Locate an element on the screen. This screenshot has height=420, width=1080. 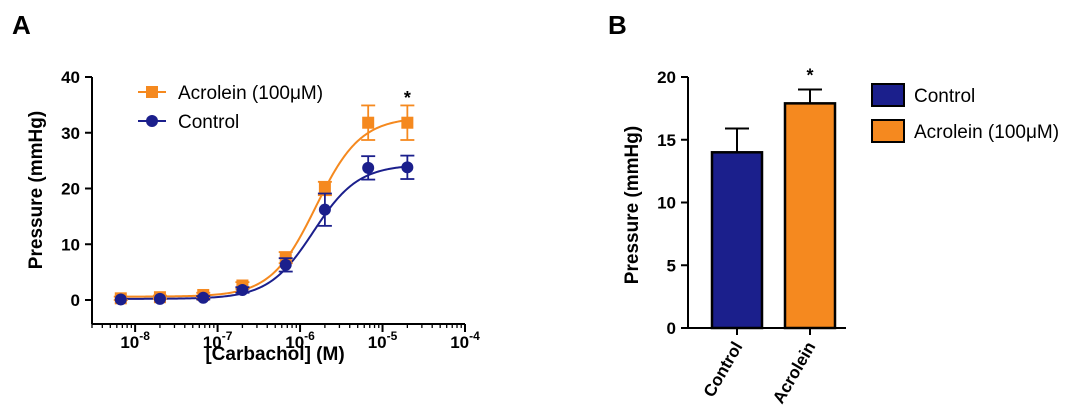
legend-marker-control is located at coordinates (152, 121).